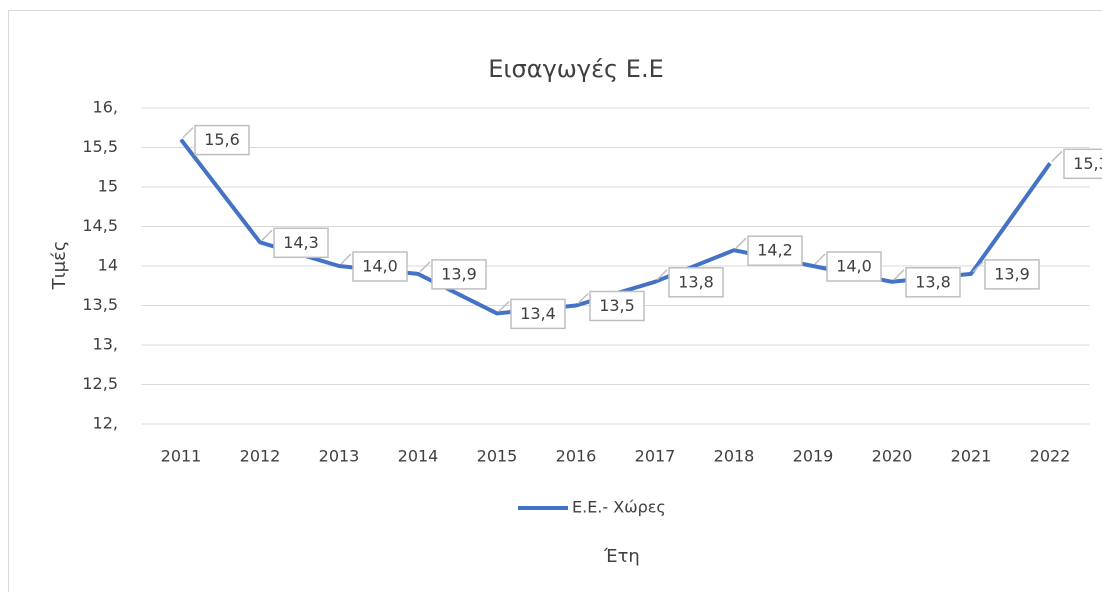 The width and height of the screenshot is (1102, 592). Describe the element at coordinates (181, 456) in the screenshot. I see `x-tick-label: 2011` at that location.